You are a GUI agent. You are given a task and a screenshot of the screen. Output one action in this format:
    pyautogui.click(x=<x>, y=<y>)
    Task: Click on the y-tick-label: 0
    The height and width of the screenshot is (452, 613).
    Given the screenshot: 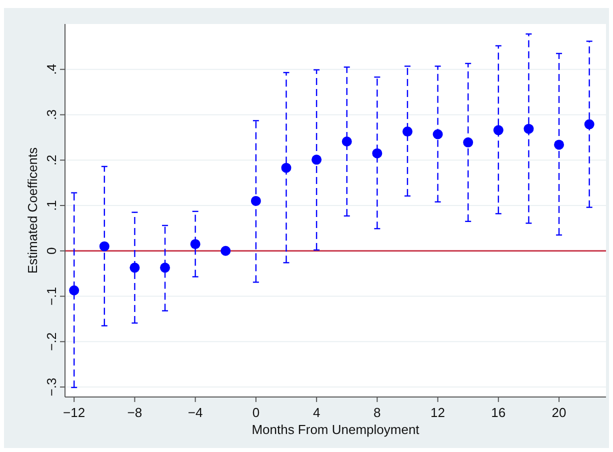 What is the action you would take?
    pyautogui.click(x=51, y=251)
    